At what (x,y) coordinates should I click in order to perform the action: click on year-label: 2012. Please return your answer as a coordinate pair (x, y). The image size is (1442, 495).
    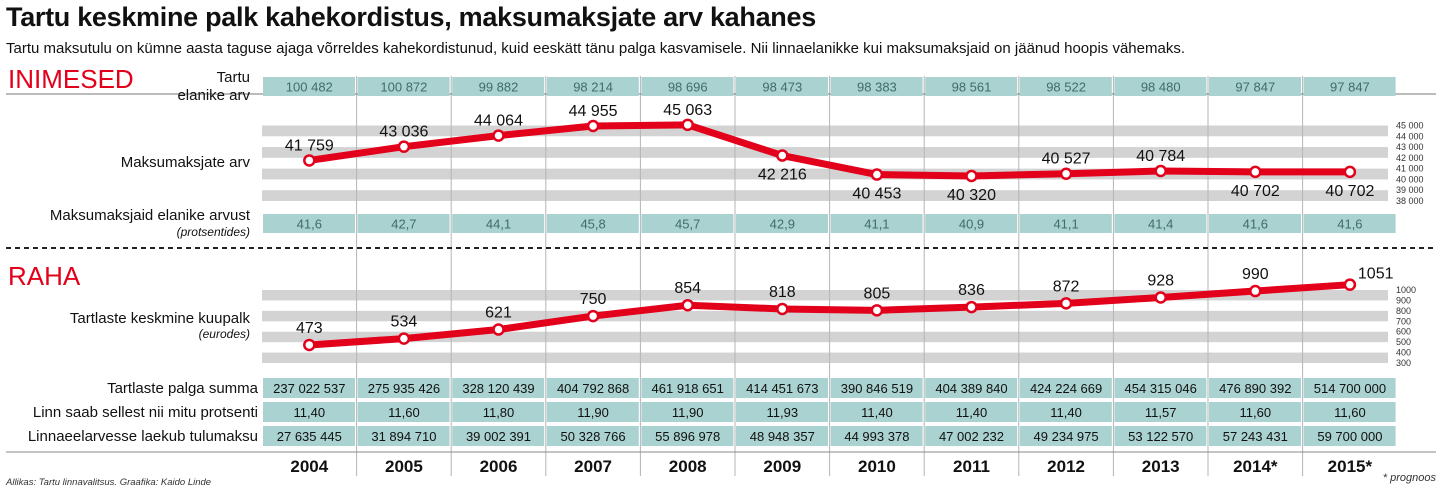
    Looking at the image, I should click on (1066, 466).